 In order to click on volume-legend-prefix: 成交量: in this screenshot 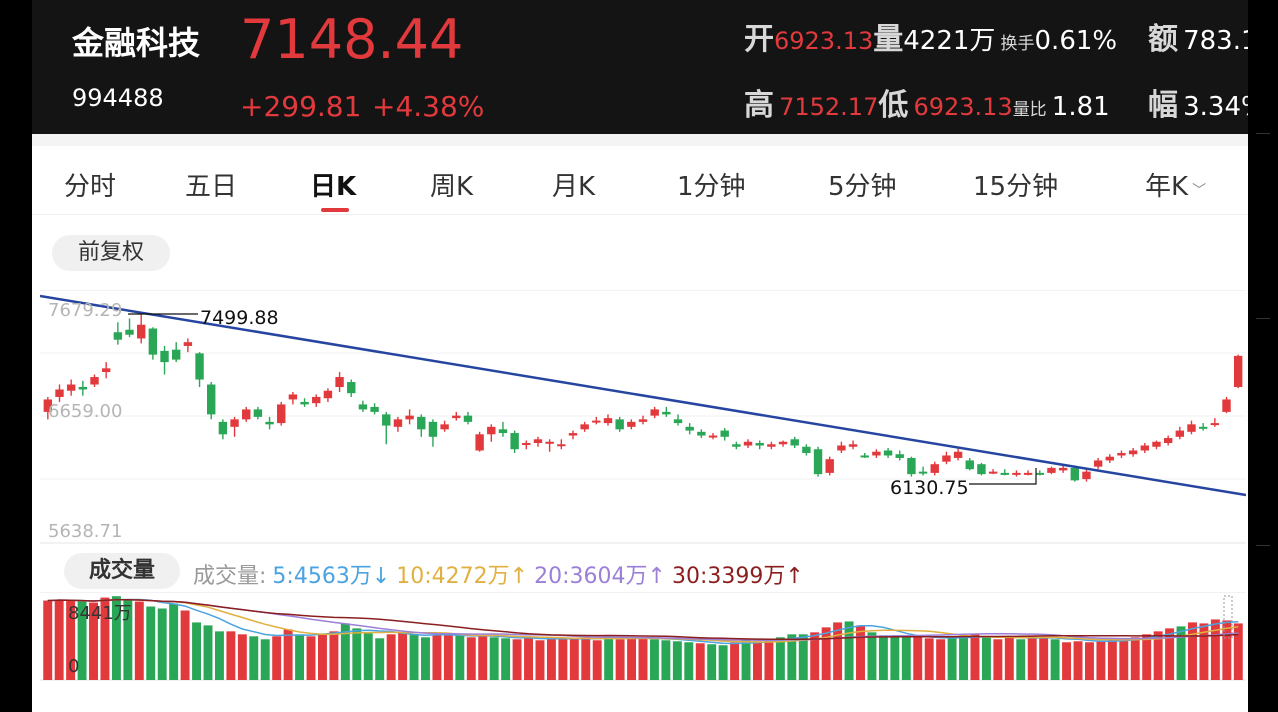, I will do `click(230, 576)`.